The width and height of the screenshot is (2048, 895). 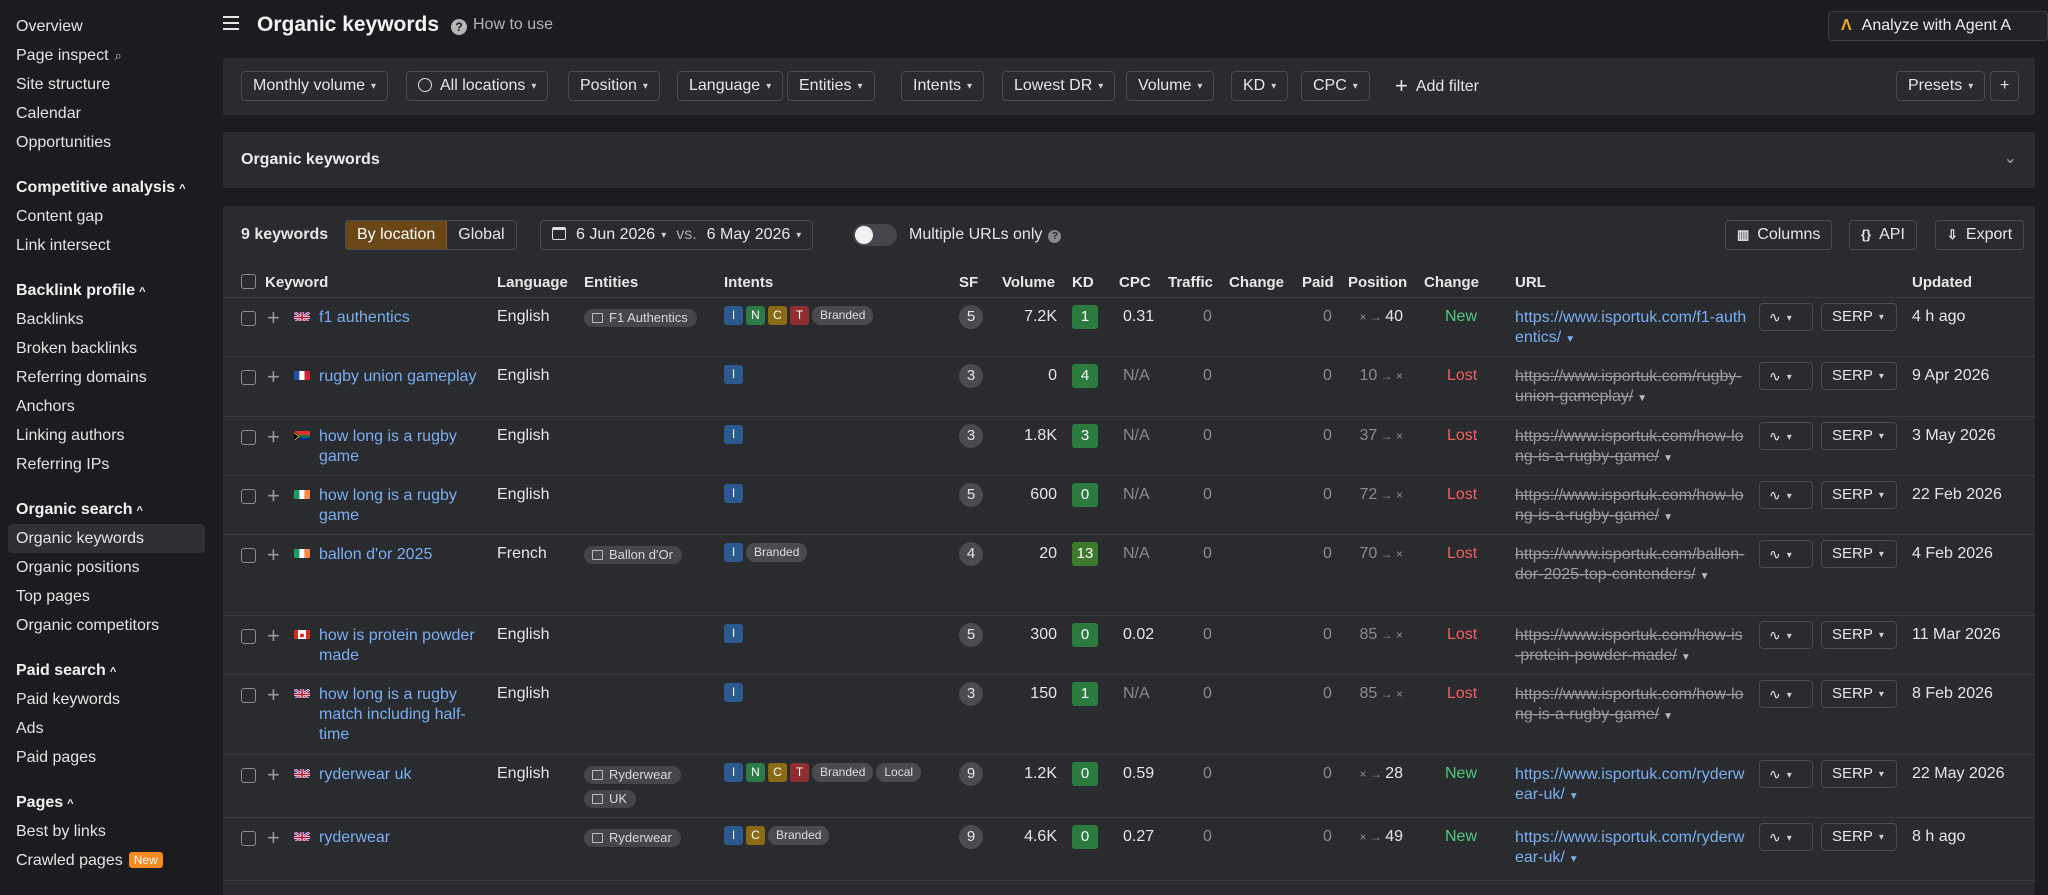 I want to click on location-toggle: By location Global, so click(x=431, y=235).